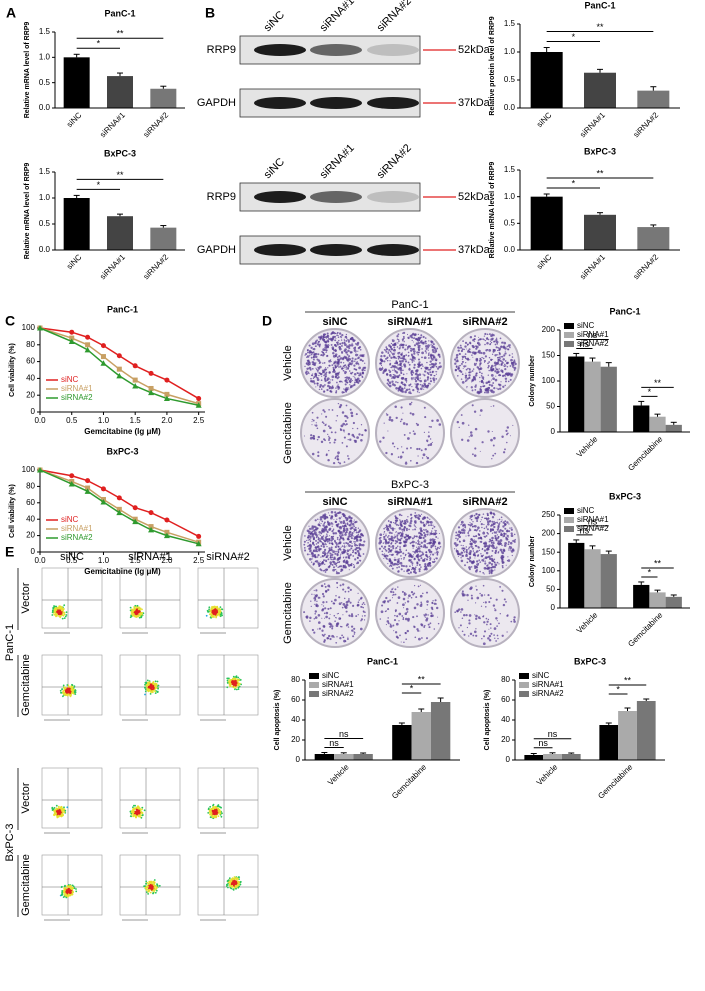 This screenshot has width=705, height=991. I want to click on blot-row-label: GAPDH, so click(216, 103).